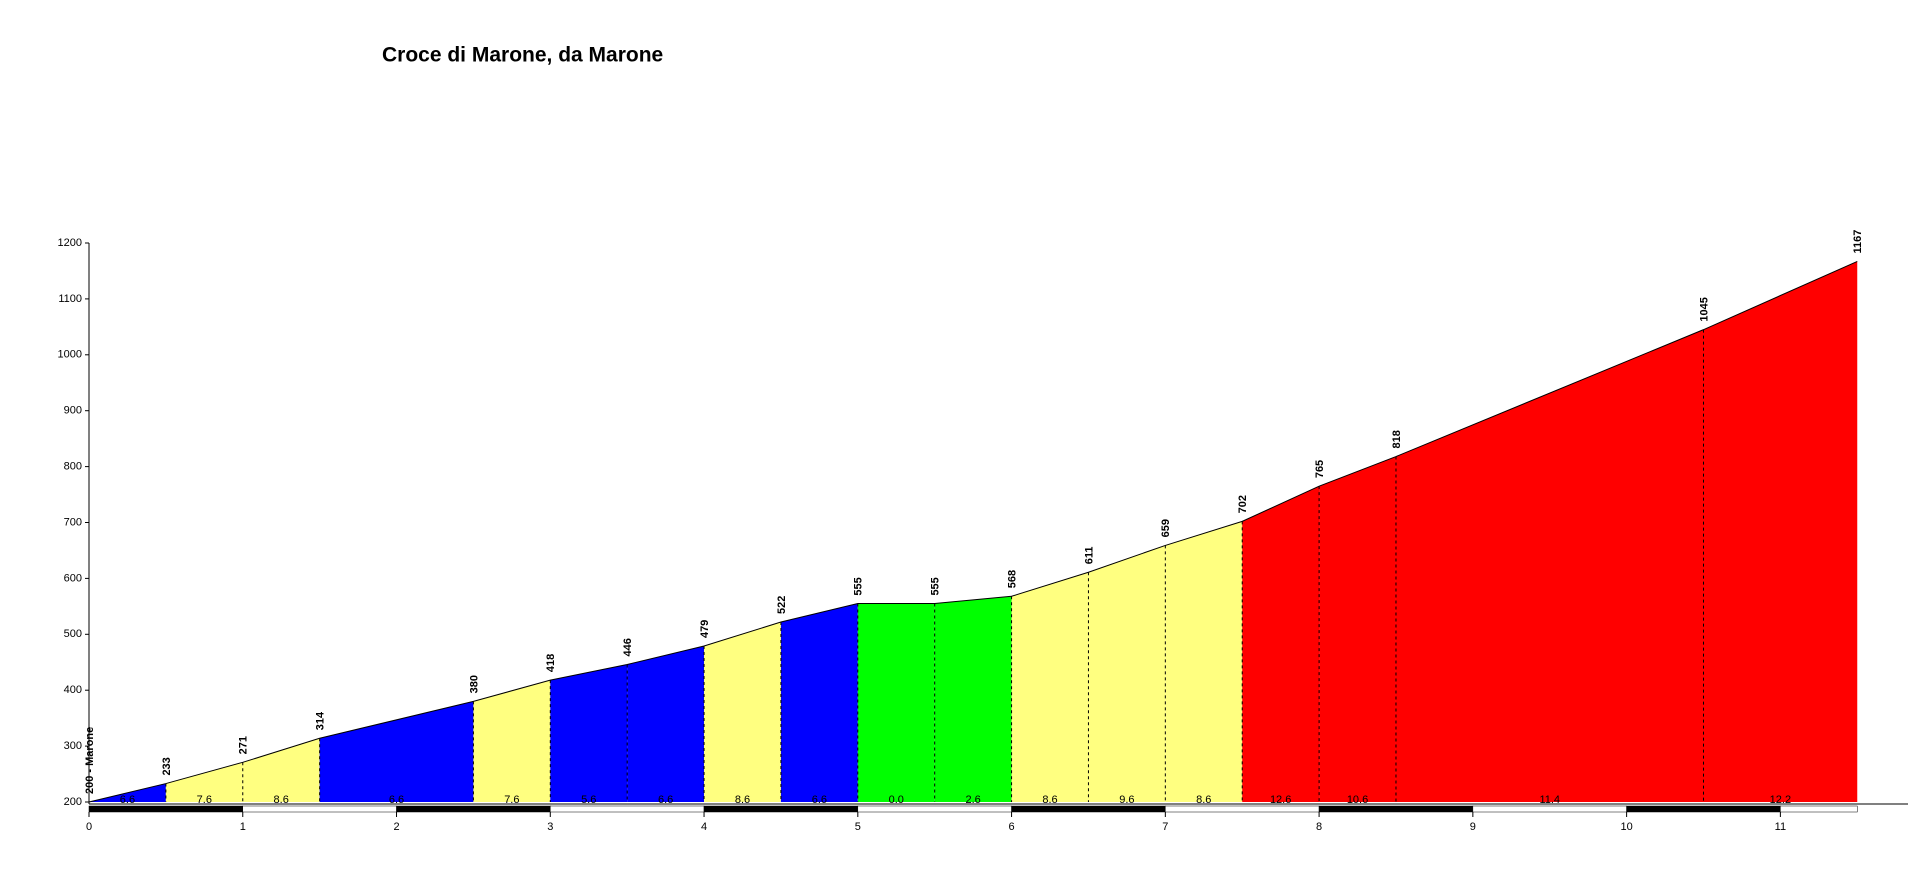  I want to click on y-tick-label: 800, so click(73, 467).